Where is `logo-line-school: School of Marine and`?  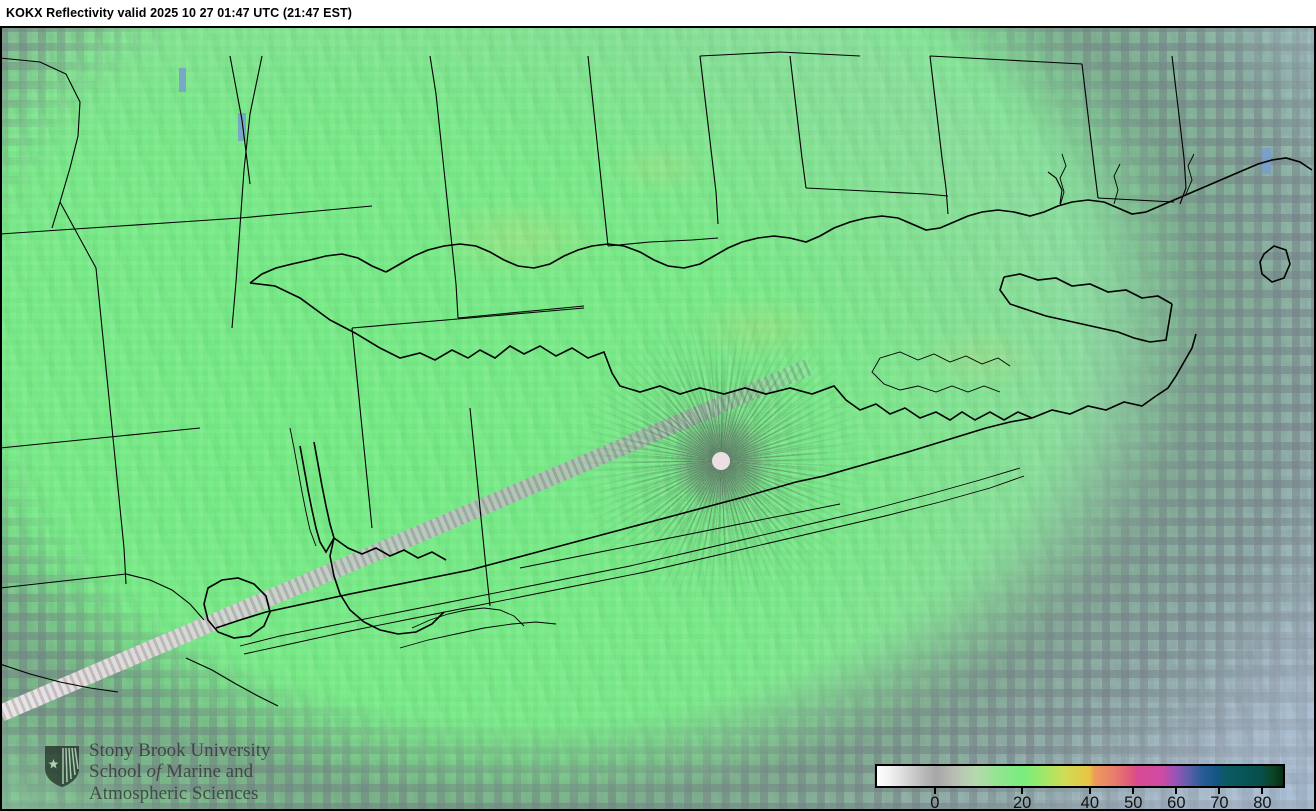 logo-line-school: School of Marine and is located at coordinates (180, 771).